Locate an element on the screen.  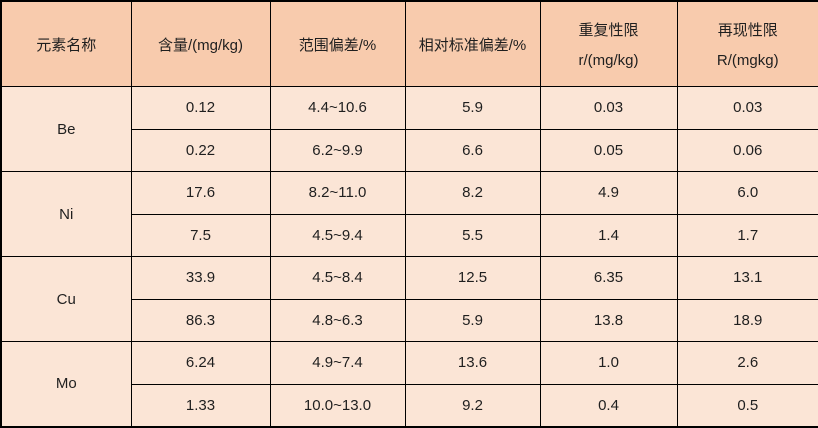
table-cell: 0.05 is located at coordinates (608, 150).